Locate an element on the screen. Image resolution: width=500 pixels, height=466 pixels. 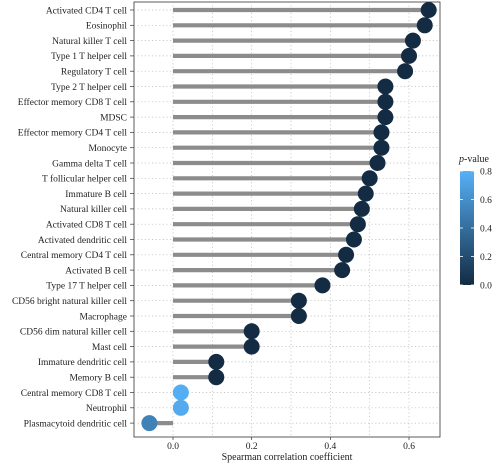
x-tick-label: 0.4 is located at coordinates (330, 447).